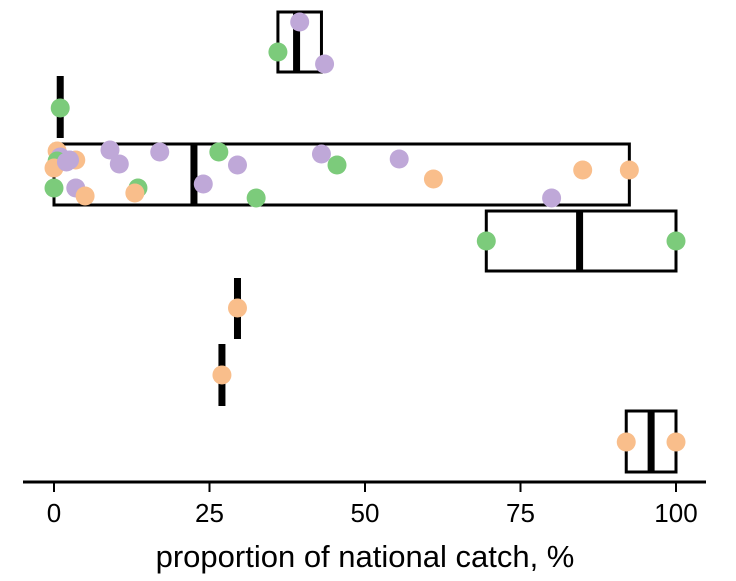 The width and height of the screenshot is (736, 581). What do you see at coordinates (54, 513) in the screenshot?
I see `x-tick-label: 0` at bounding box center [54, 513].